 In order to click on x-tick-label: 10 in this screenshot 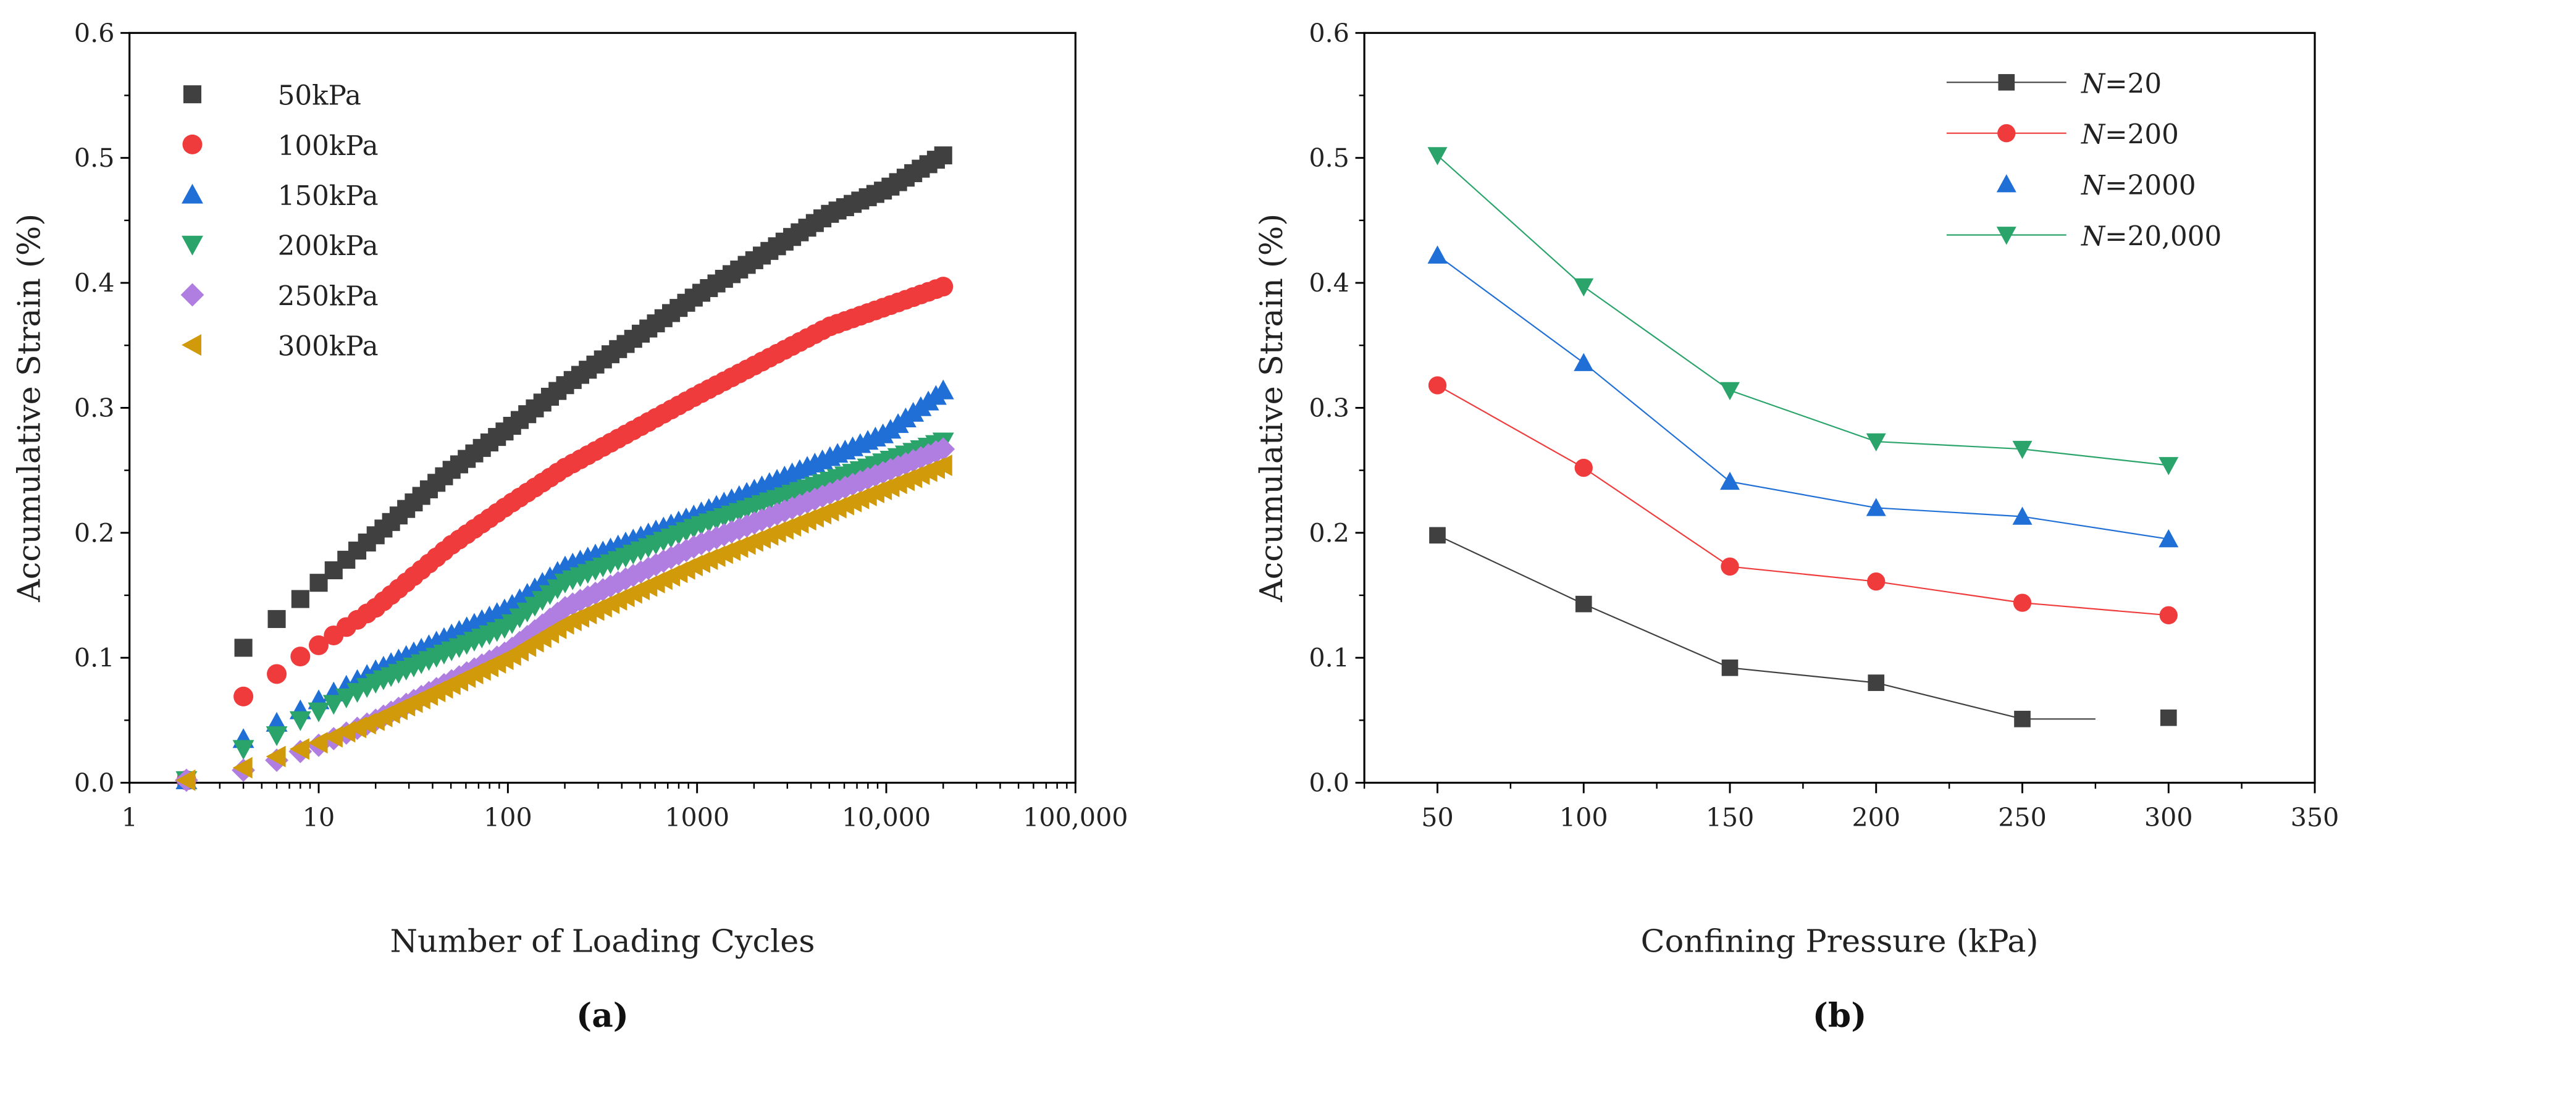, I will do `click(319, 818)`.